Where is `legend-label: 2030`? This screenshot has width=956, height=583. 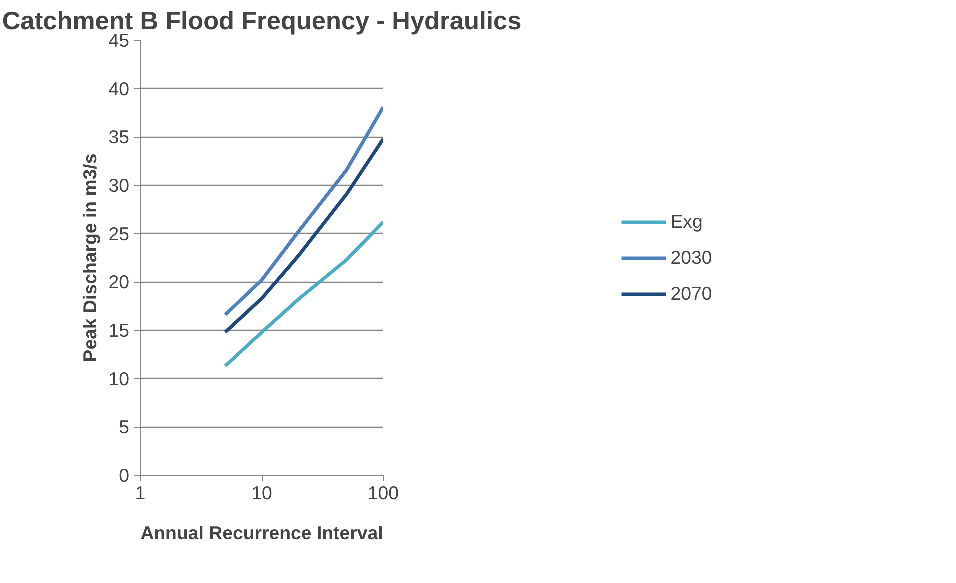 legend-label: 2030 is located at coordinates (691, 257).